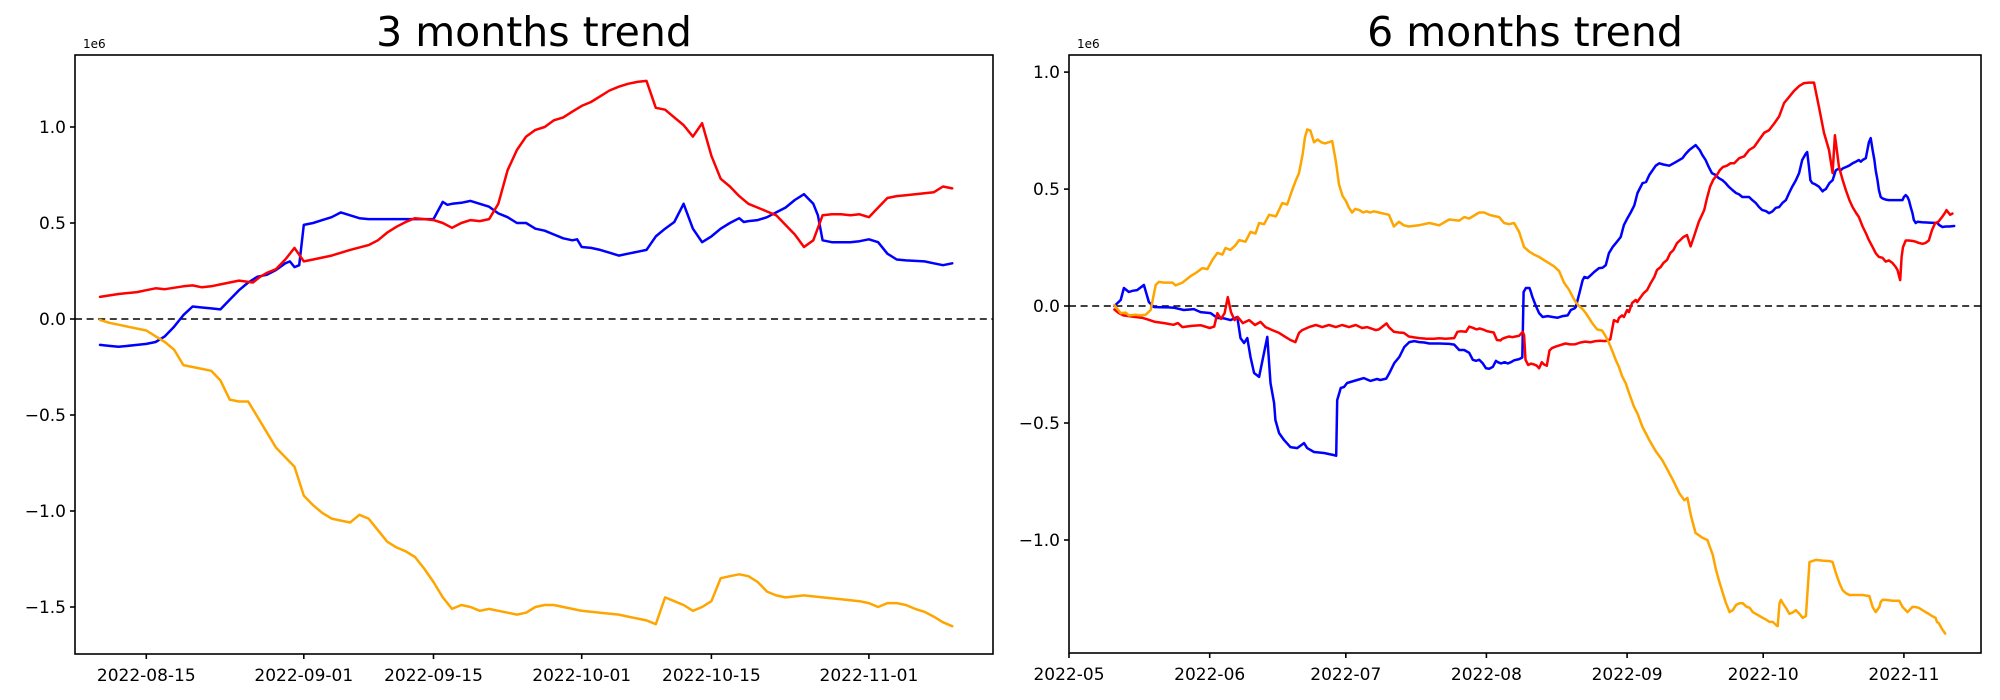  I want to click on x-tick-label: 2022-11-01, so click(869, 676).